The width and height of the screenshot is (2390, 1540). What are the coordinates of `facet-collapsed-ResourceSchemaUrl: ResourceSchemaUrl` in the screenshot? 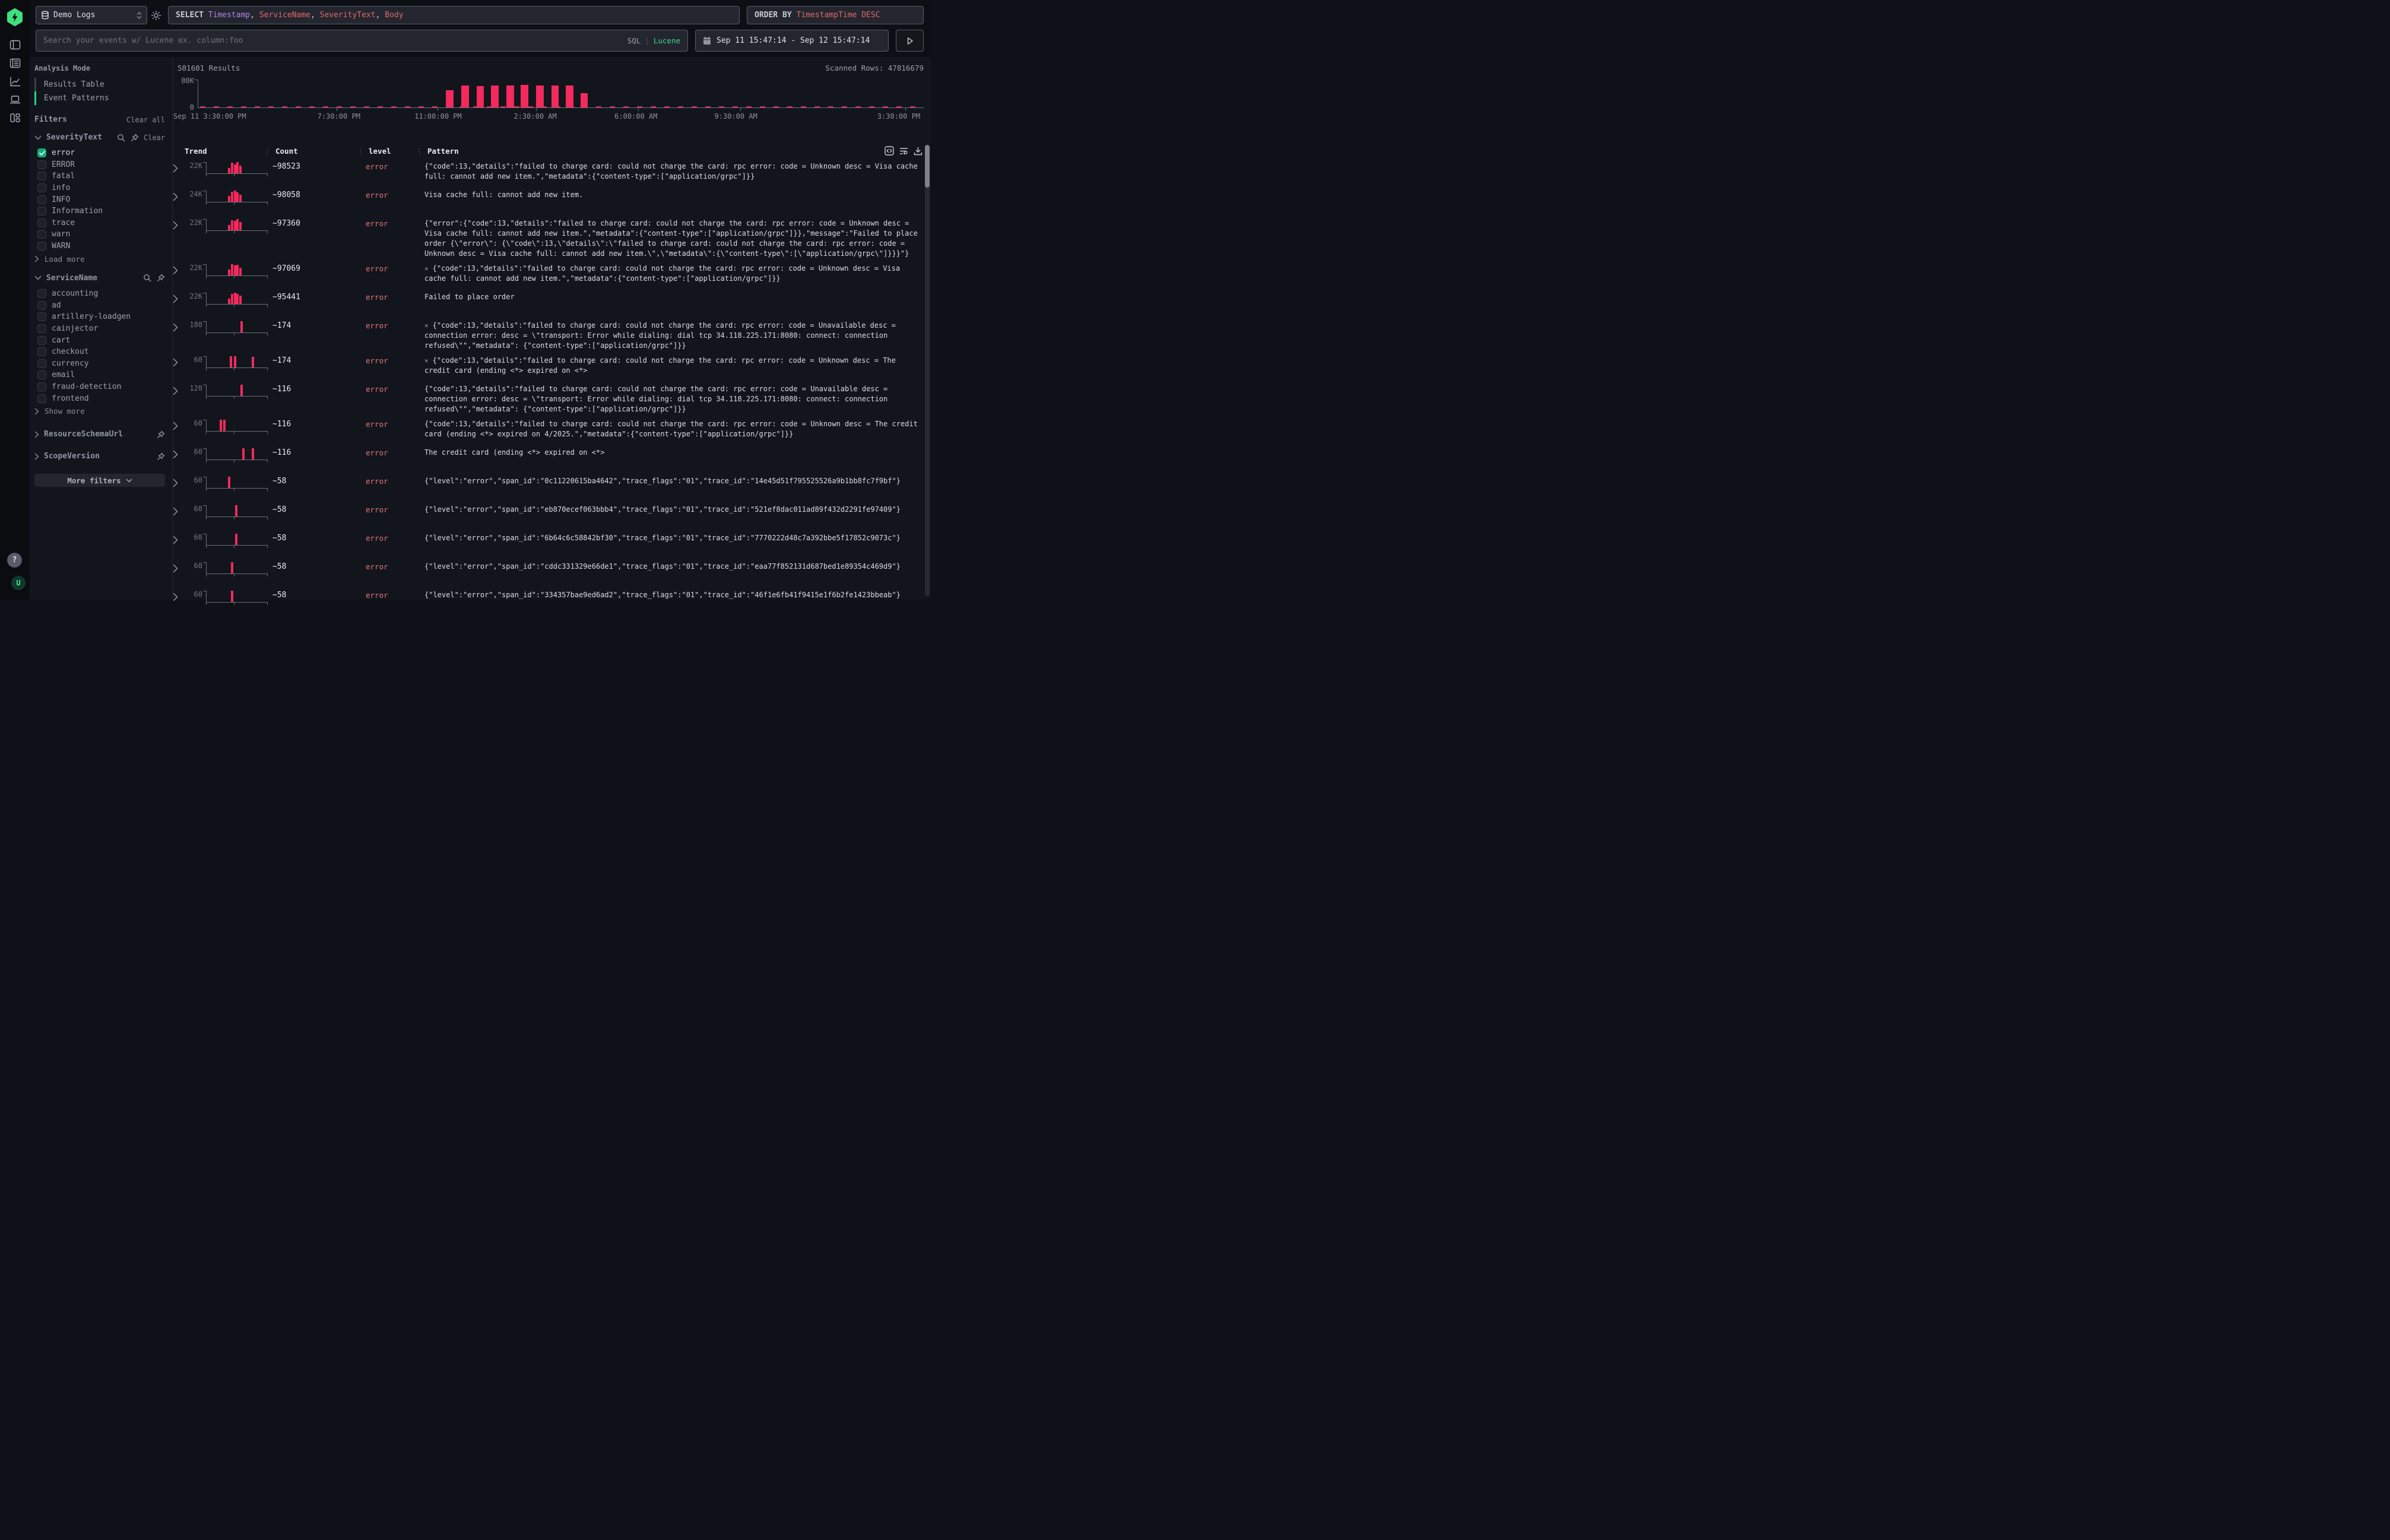 It's located at (99, 434).